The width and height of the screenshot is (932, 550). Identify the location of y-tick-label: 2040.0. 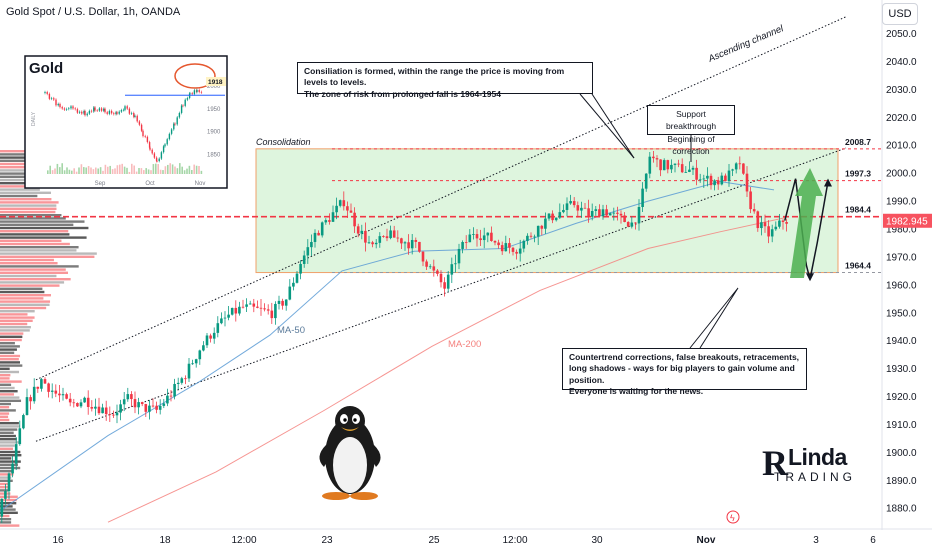
(901, 62).